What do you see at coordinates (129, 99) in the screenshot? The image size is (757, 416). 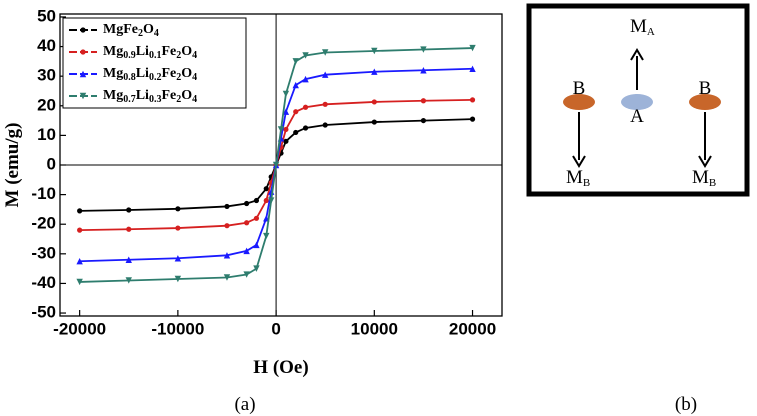 I see `legend-text-part: 0.7` at bounding box center [129, 99].